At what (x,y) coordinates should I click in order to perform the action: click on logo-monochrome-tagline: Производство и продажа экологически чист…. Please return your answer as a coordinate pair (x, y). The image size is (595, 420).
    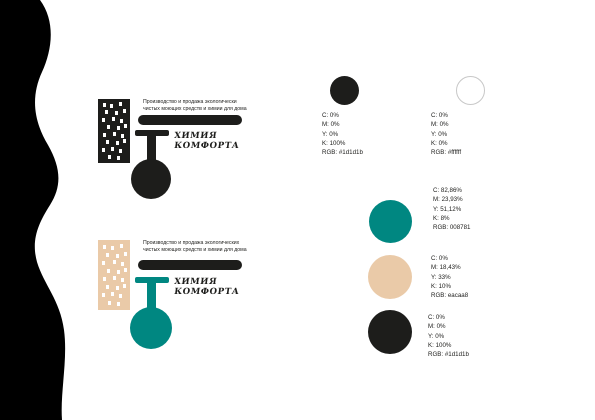
    Looking at the image, I should click on (195, 105).